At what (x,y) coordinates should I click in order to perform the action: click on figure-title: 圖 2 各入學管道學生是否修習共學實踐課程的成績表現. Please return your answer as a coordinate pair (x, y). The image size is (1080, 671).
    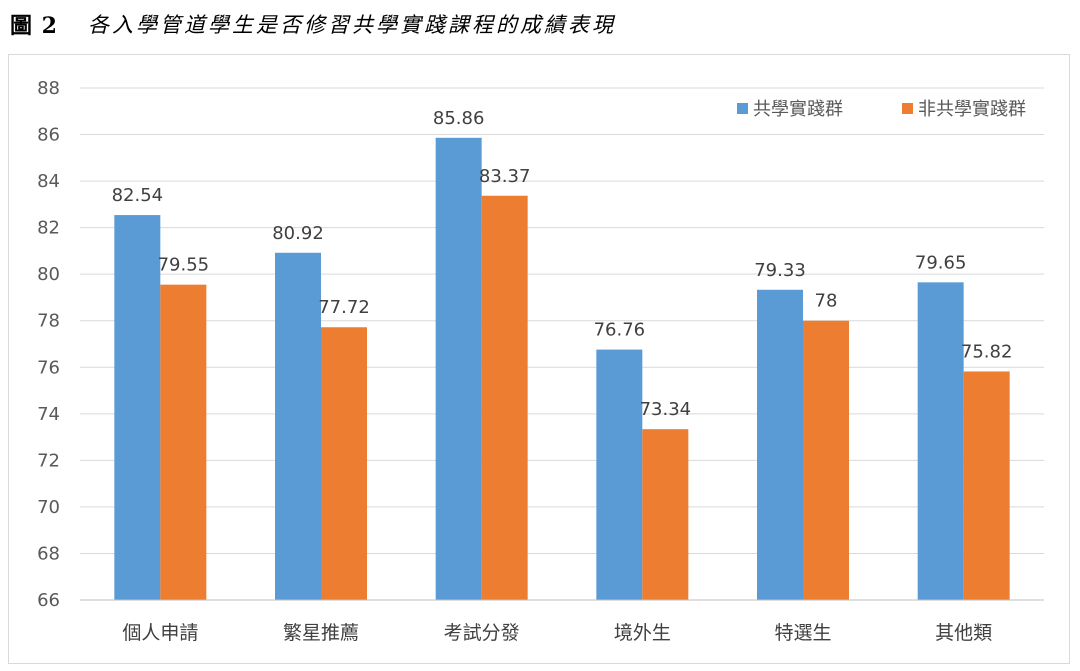
    Looking at the image, I should click on (313, 24).